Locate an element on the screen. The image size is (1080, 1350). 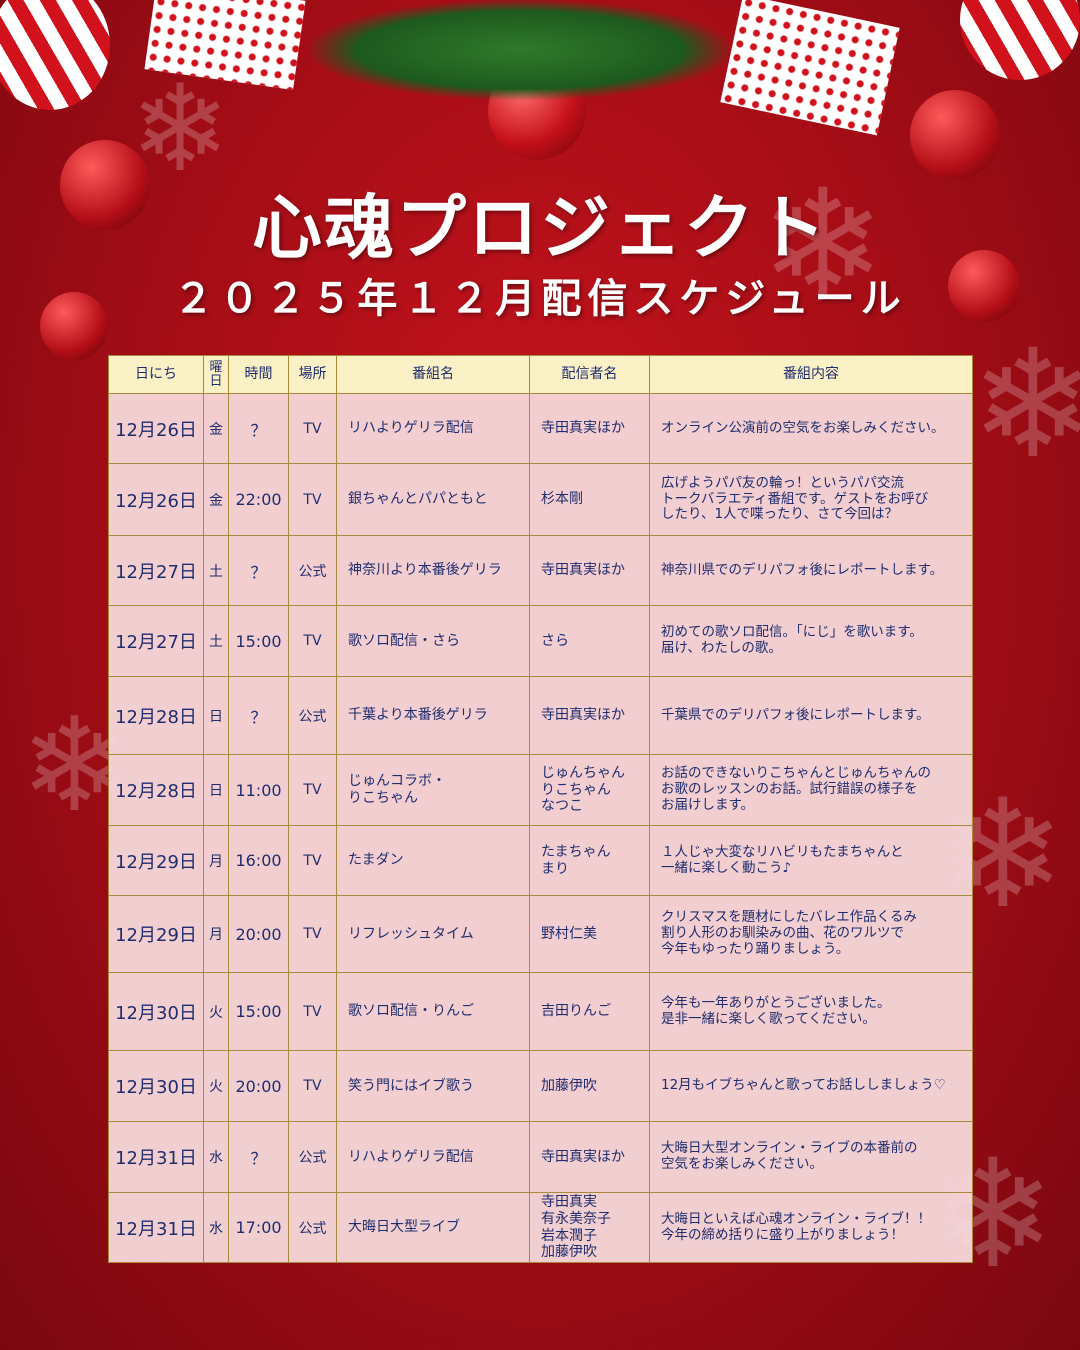
cell-desc: オンライン公演前の空気をお楽しみください。 is located at coordinates (811, 428).